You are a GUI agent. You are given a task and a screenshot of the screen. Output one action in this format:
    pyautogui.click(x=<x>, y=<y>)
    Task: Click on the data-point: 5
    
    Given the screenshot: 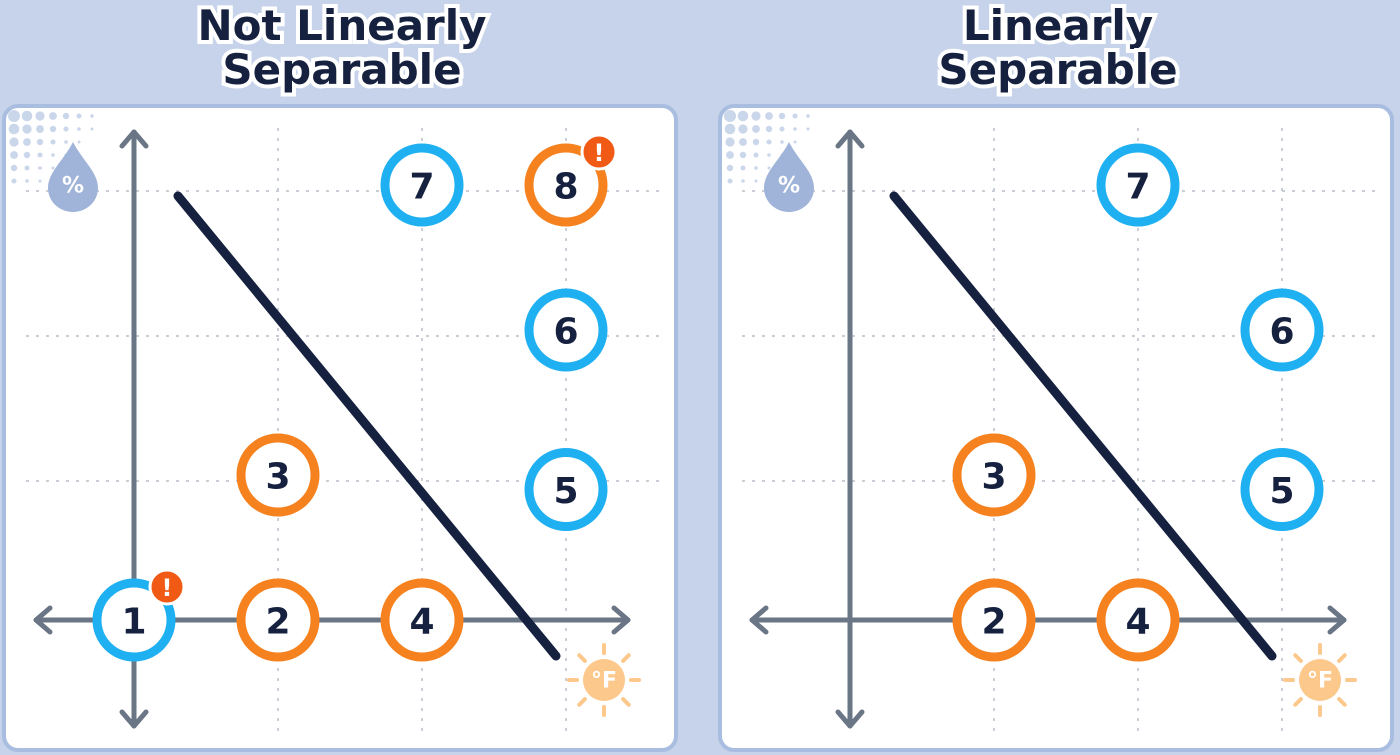 What is the action you would take?
    pyautogui.click(x=566, y=489)
    